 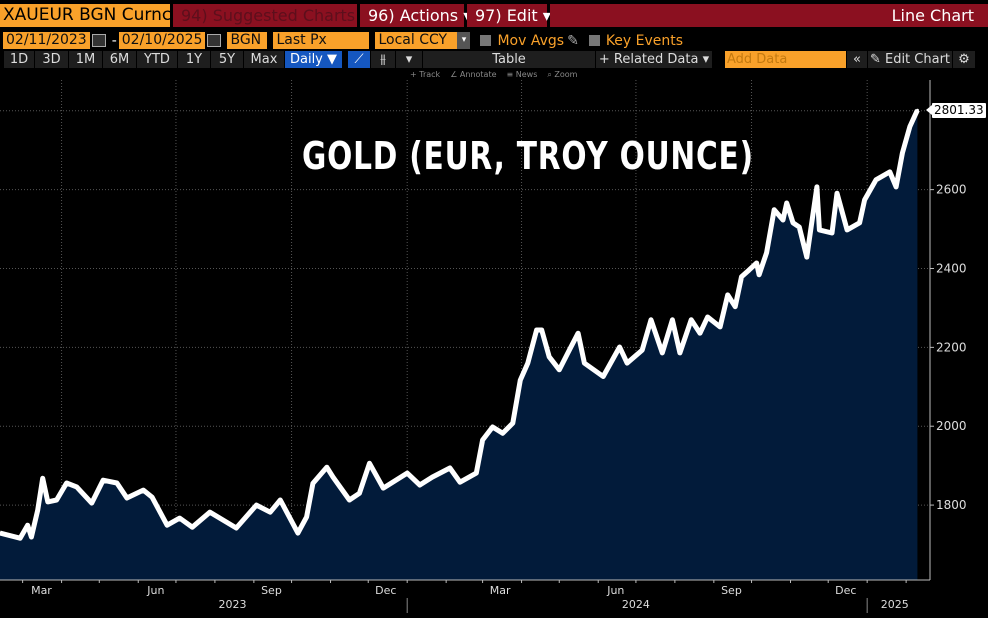 I want to click on period-1d: 1D, so click(x=19, y=59).